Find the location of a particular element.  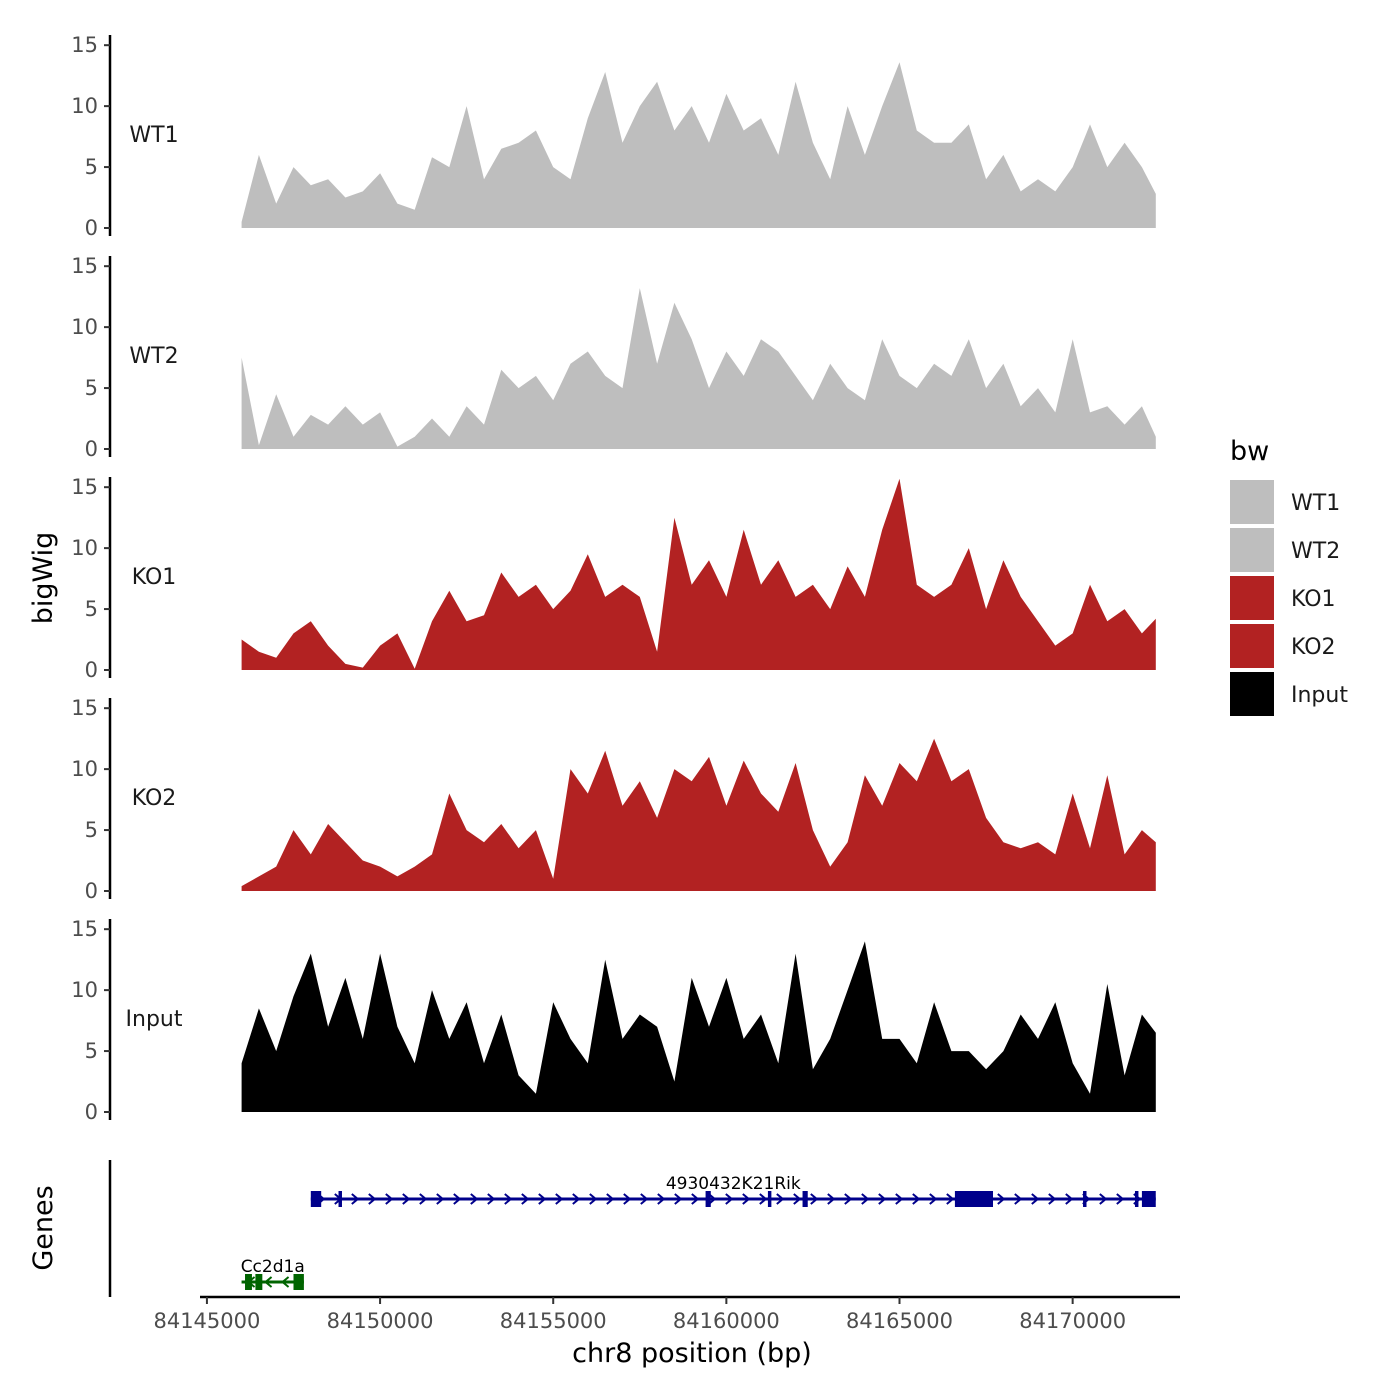

legend-key-input is located at coordinates (1252, 694).